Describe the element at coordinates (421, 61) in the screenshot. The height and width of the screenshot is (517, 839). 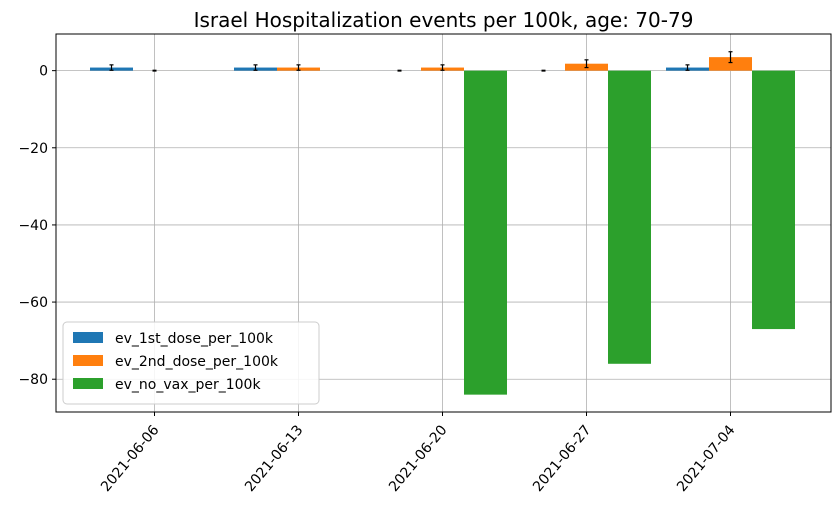
I see `error-bars` at that location.